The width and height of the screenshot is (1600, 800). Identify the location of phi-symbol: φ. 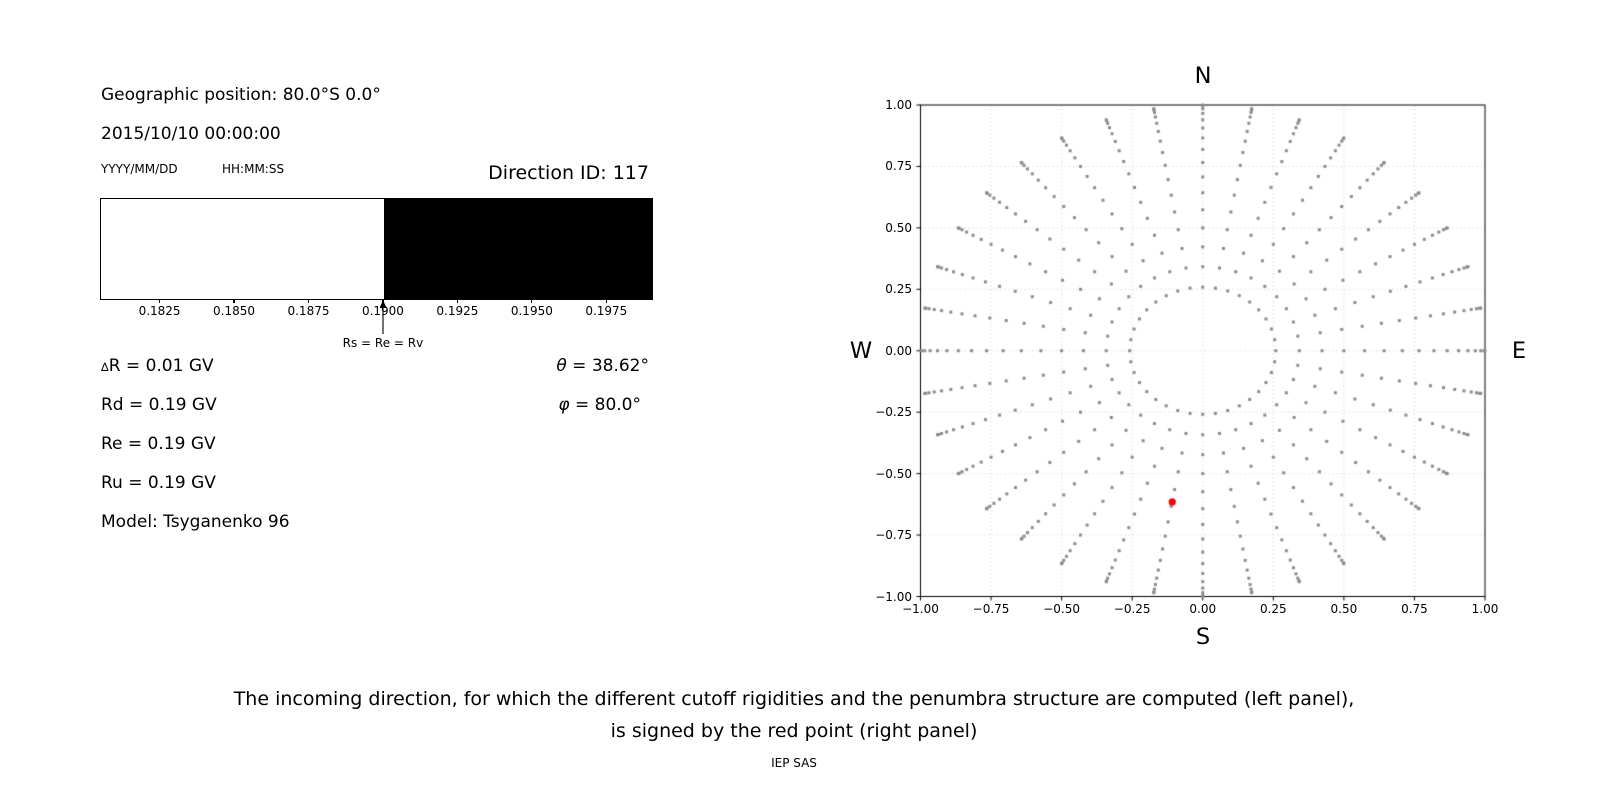
(564, 405).